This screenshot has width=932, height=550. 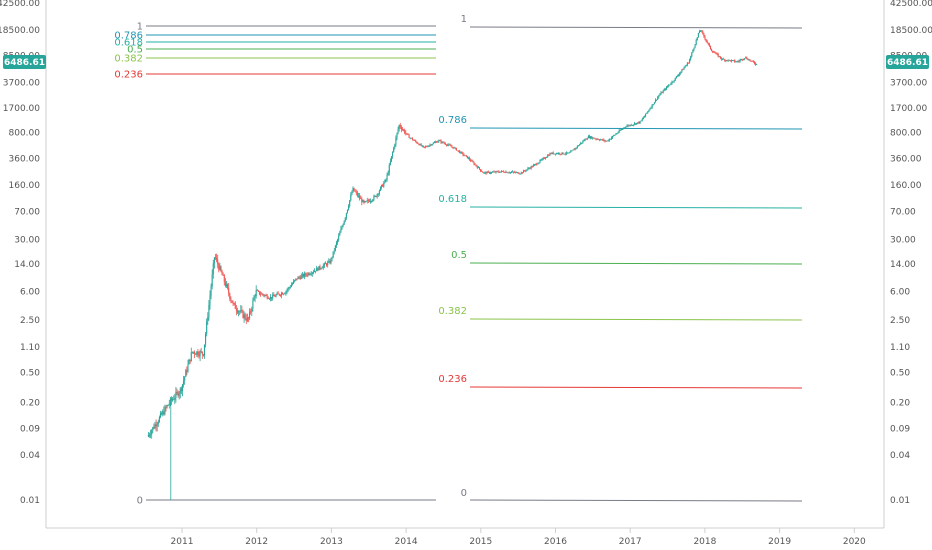 I want to click on price-tag-left-text: 6486.61, so click(x=24, y=63).